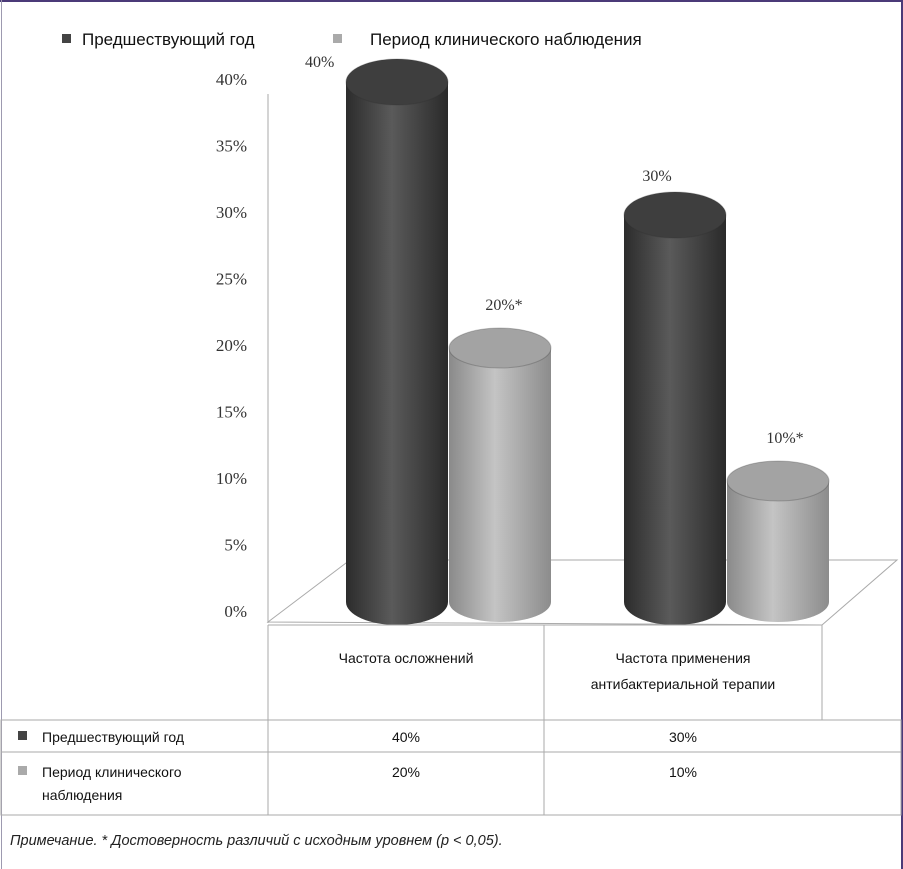 The height and width of the screenshot is (869, 903). Describe the element at coordinates (113, 737) in the screenshot. I see `table-row-label-prev-year: Предшествующий год` at that location.